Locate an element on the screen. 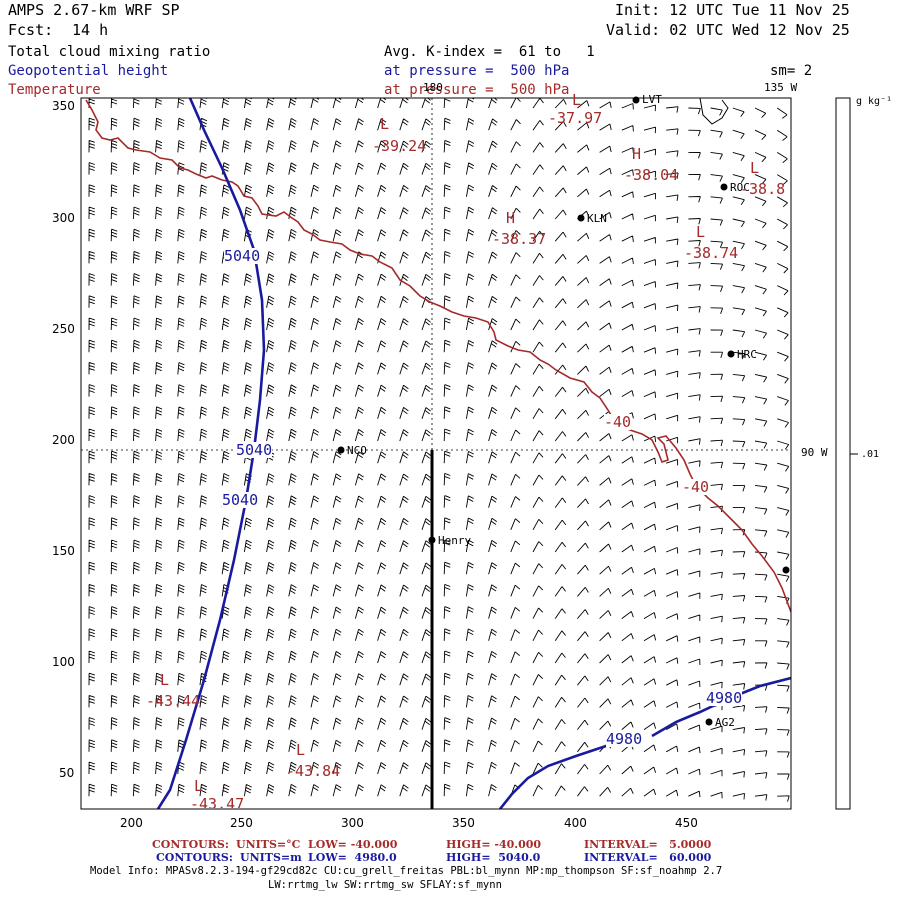  x-tick-350: 350 is located at coordinates (463, 823).